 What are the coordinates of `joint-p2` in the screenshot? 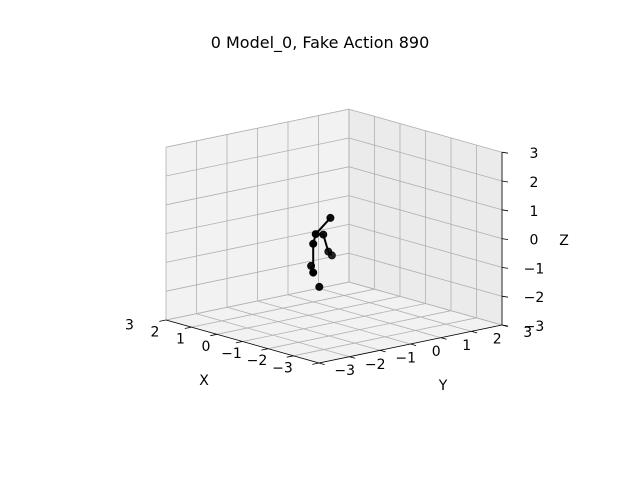 It's located at (330, 217).